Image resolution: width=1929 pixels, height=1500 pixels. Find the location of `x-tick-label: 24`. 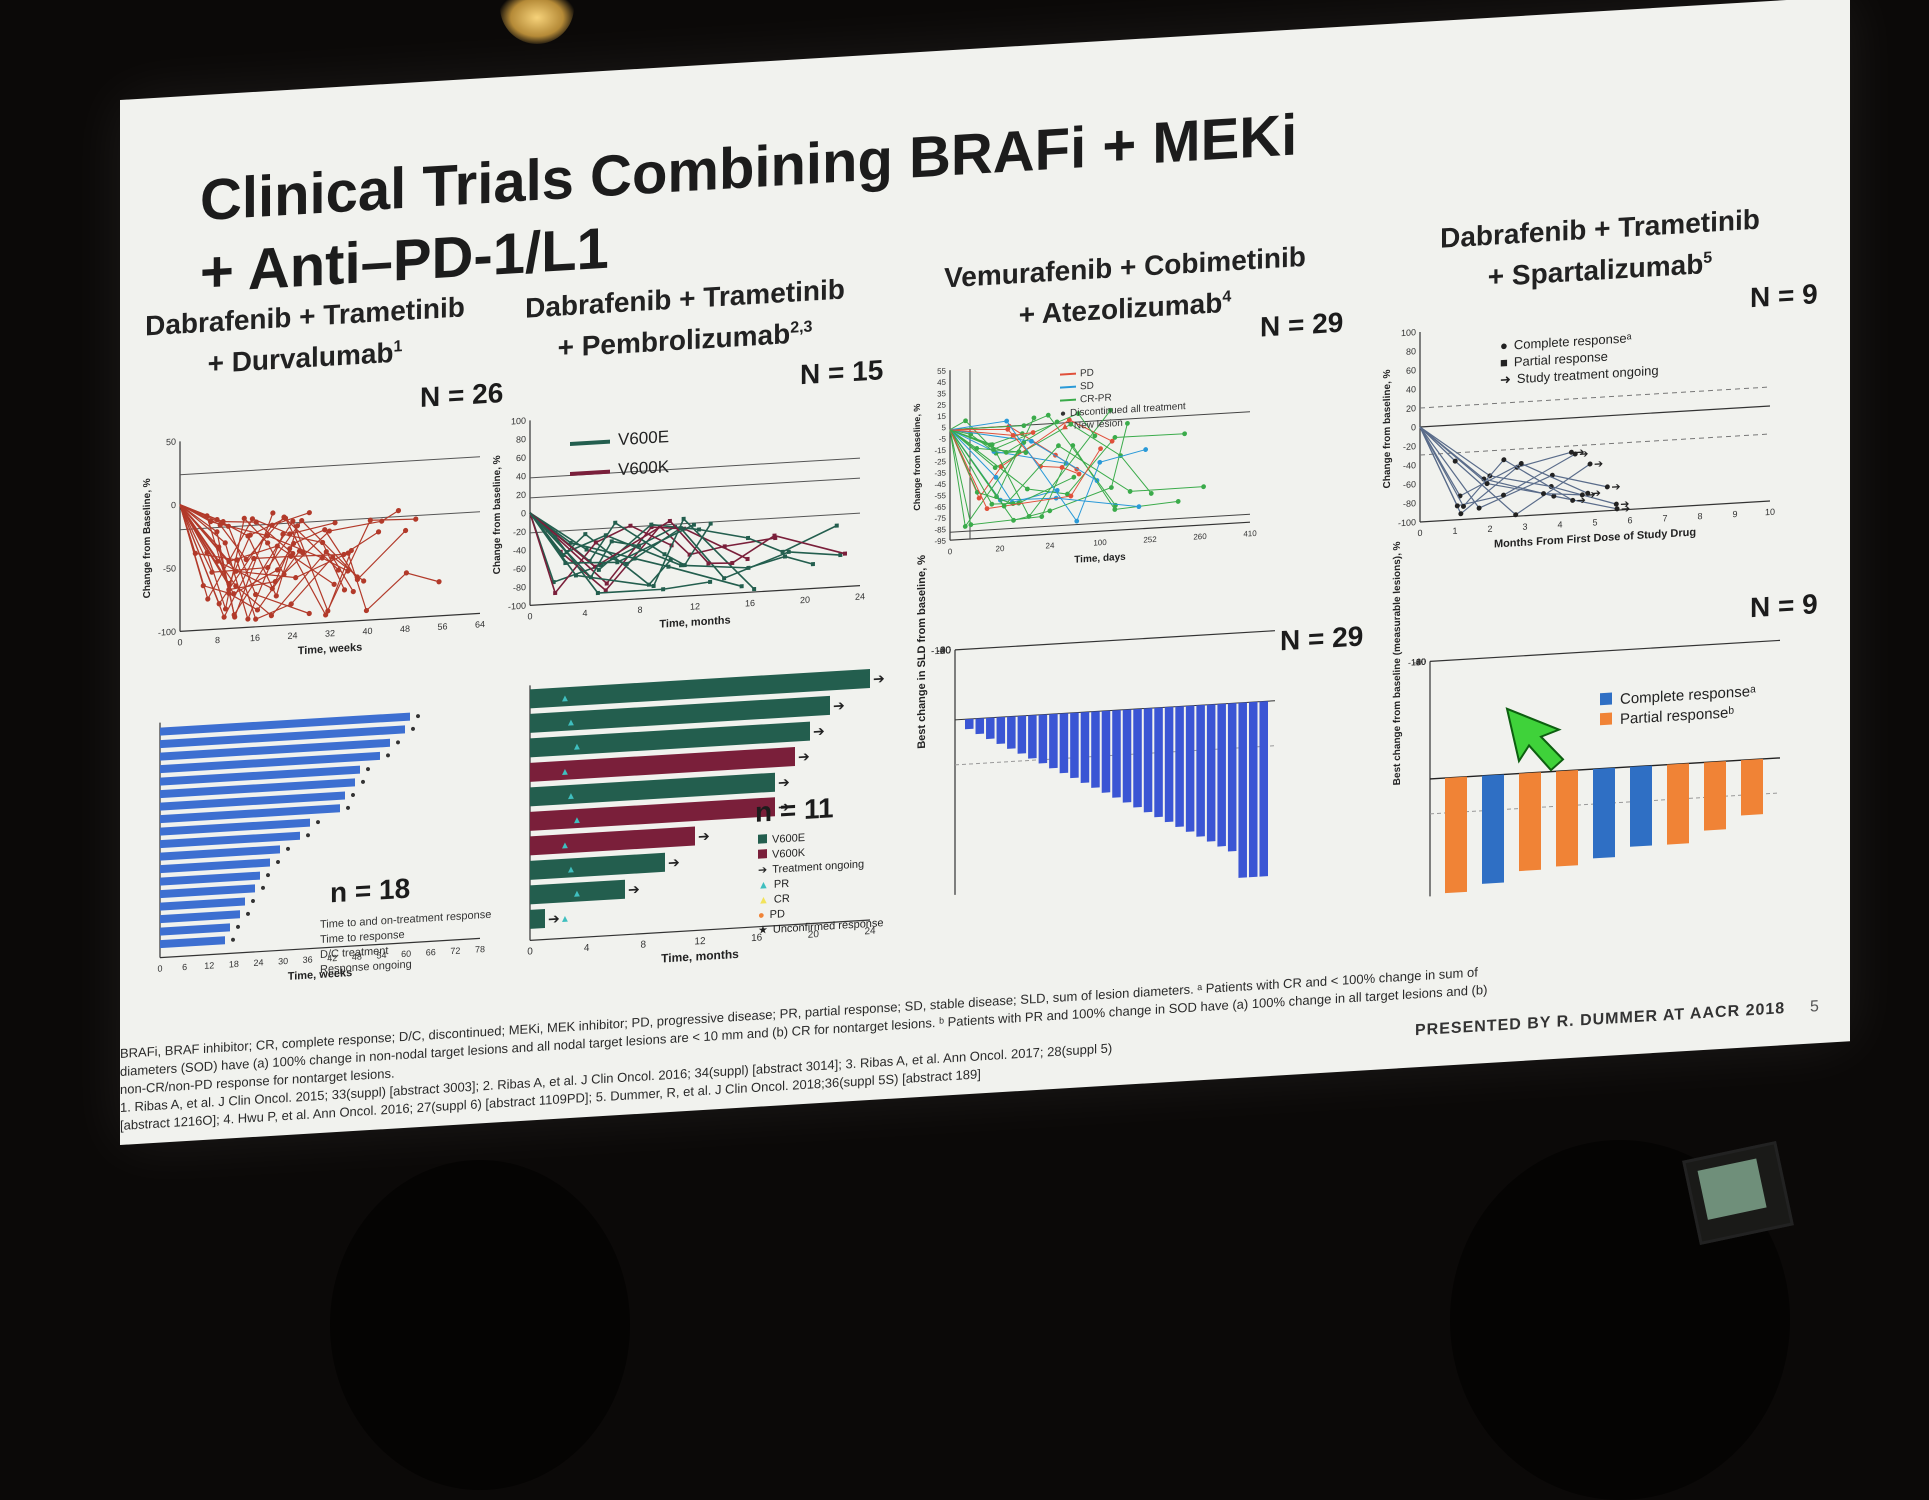

x-tick-label: 24 is located at coordinates (860, 596).